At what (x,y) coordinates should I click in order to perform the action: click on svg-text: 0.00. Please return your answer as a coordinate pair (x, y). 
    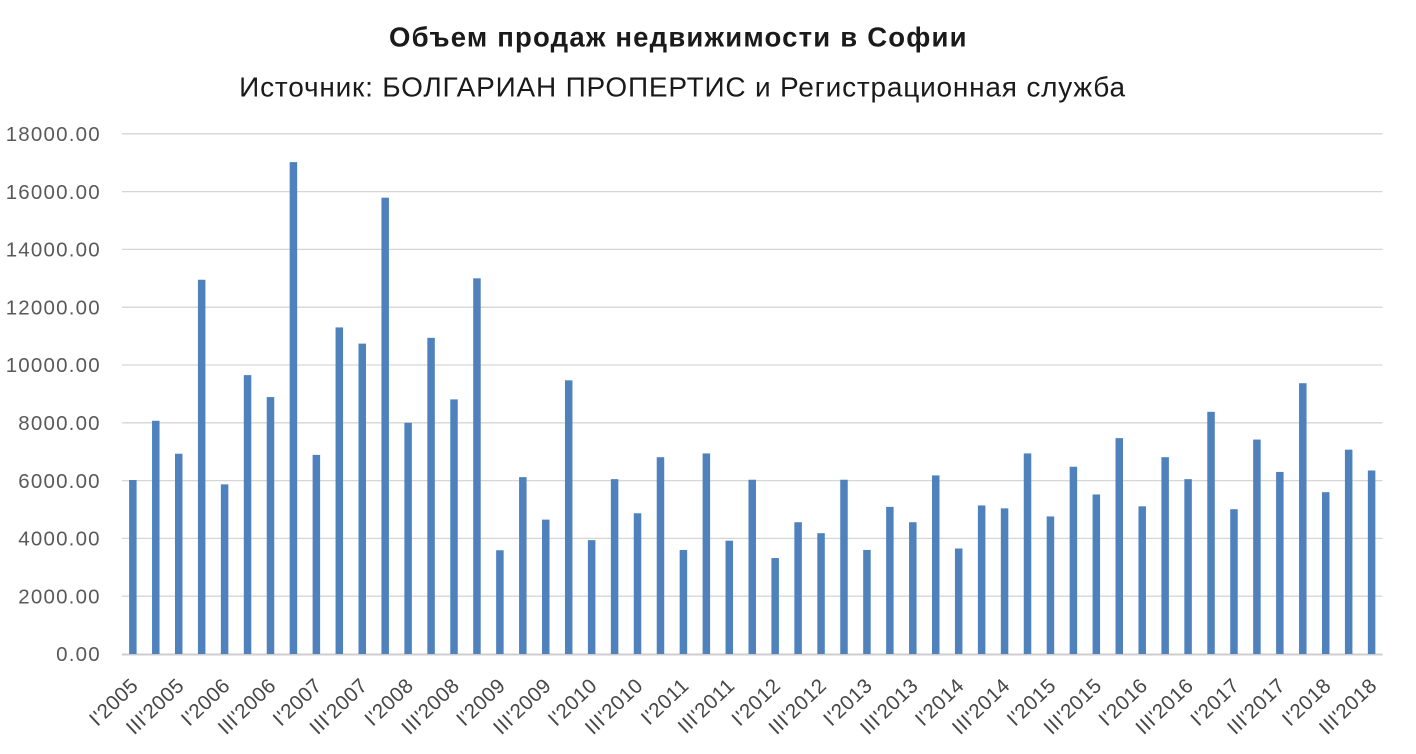
    Looking at the image, I should click on (78, 654).